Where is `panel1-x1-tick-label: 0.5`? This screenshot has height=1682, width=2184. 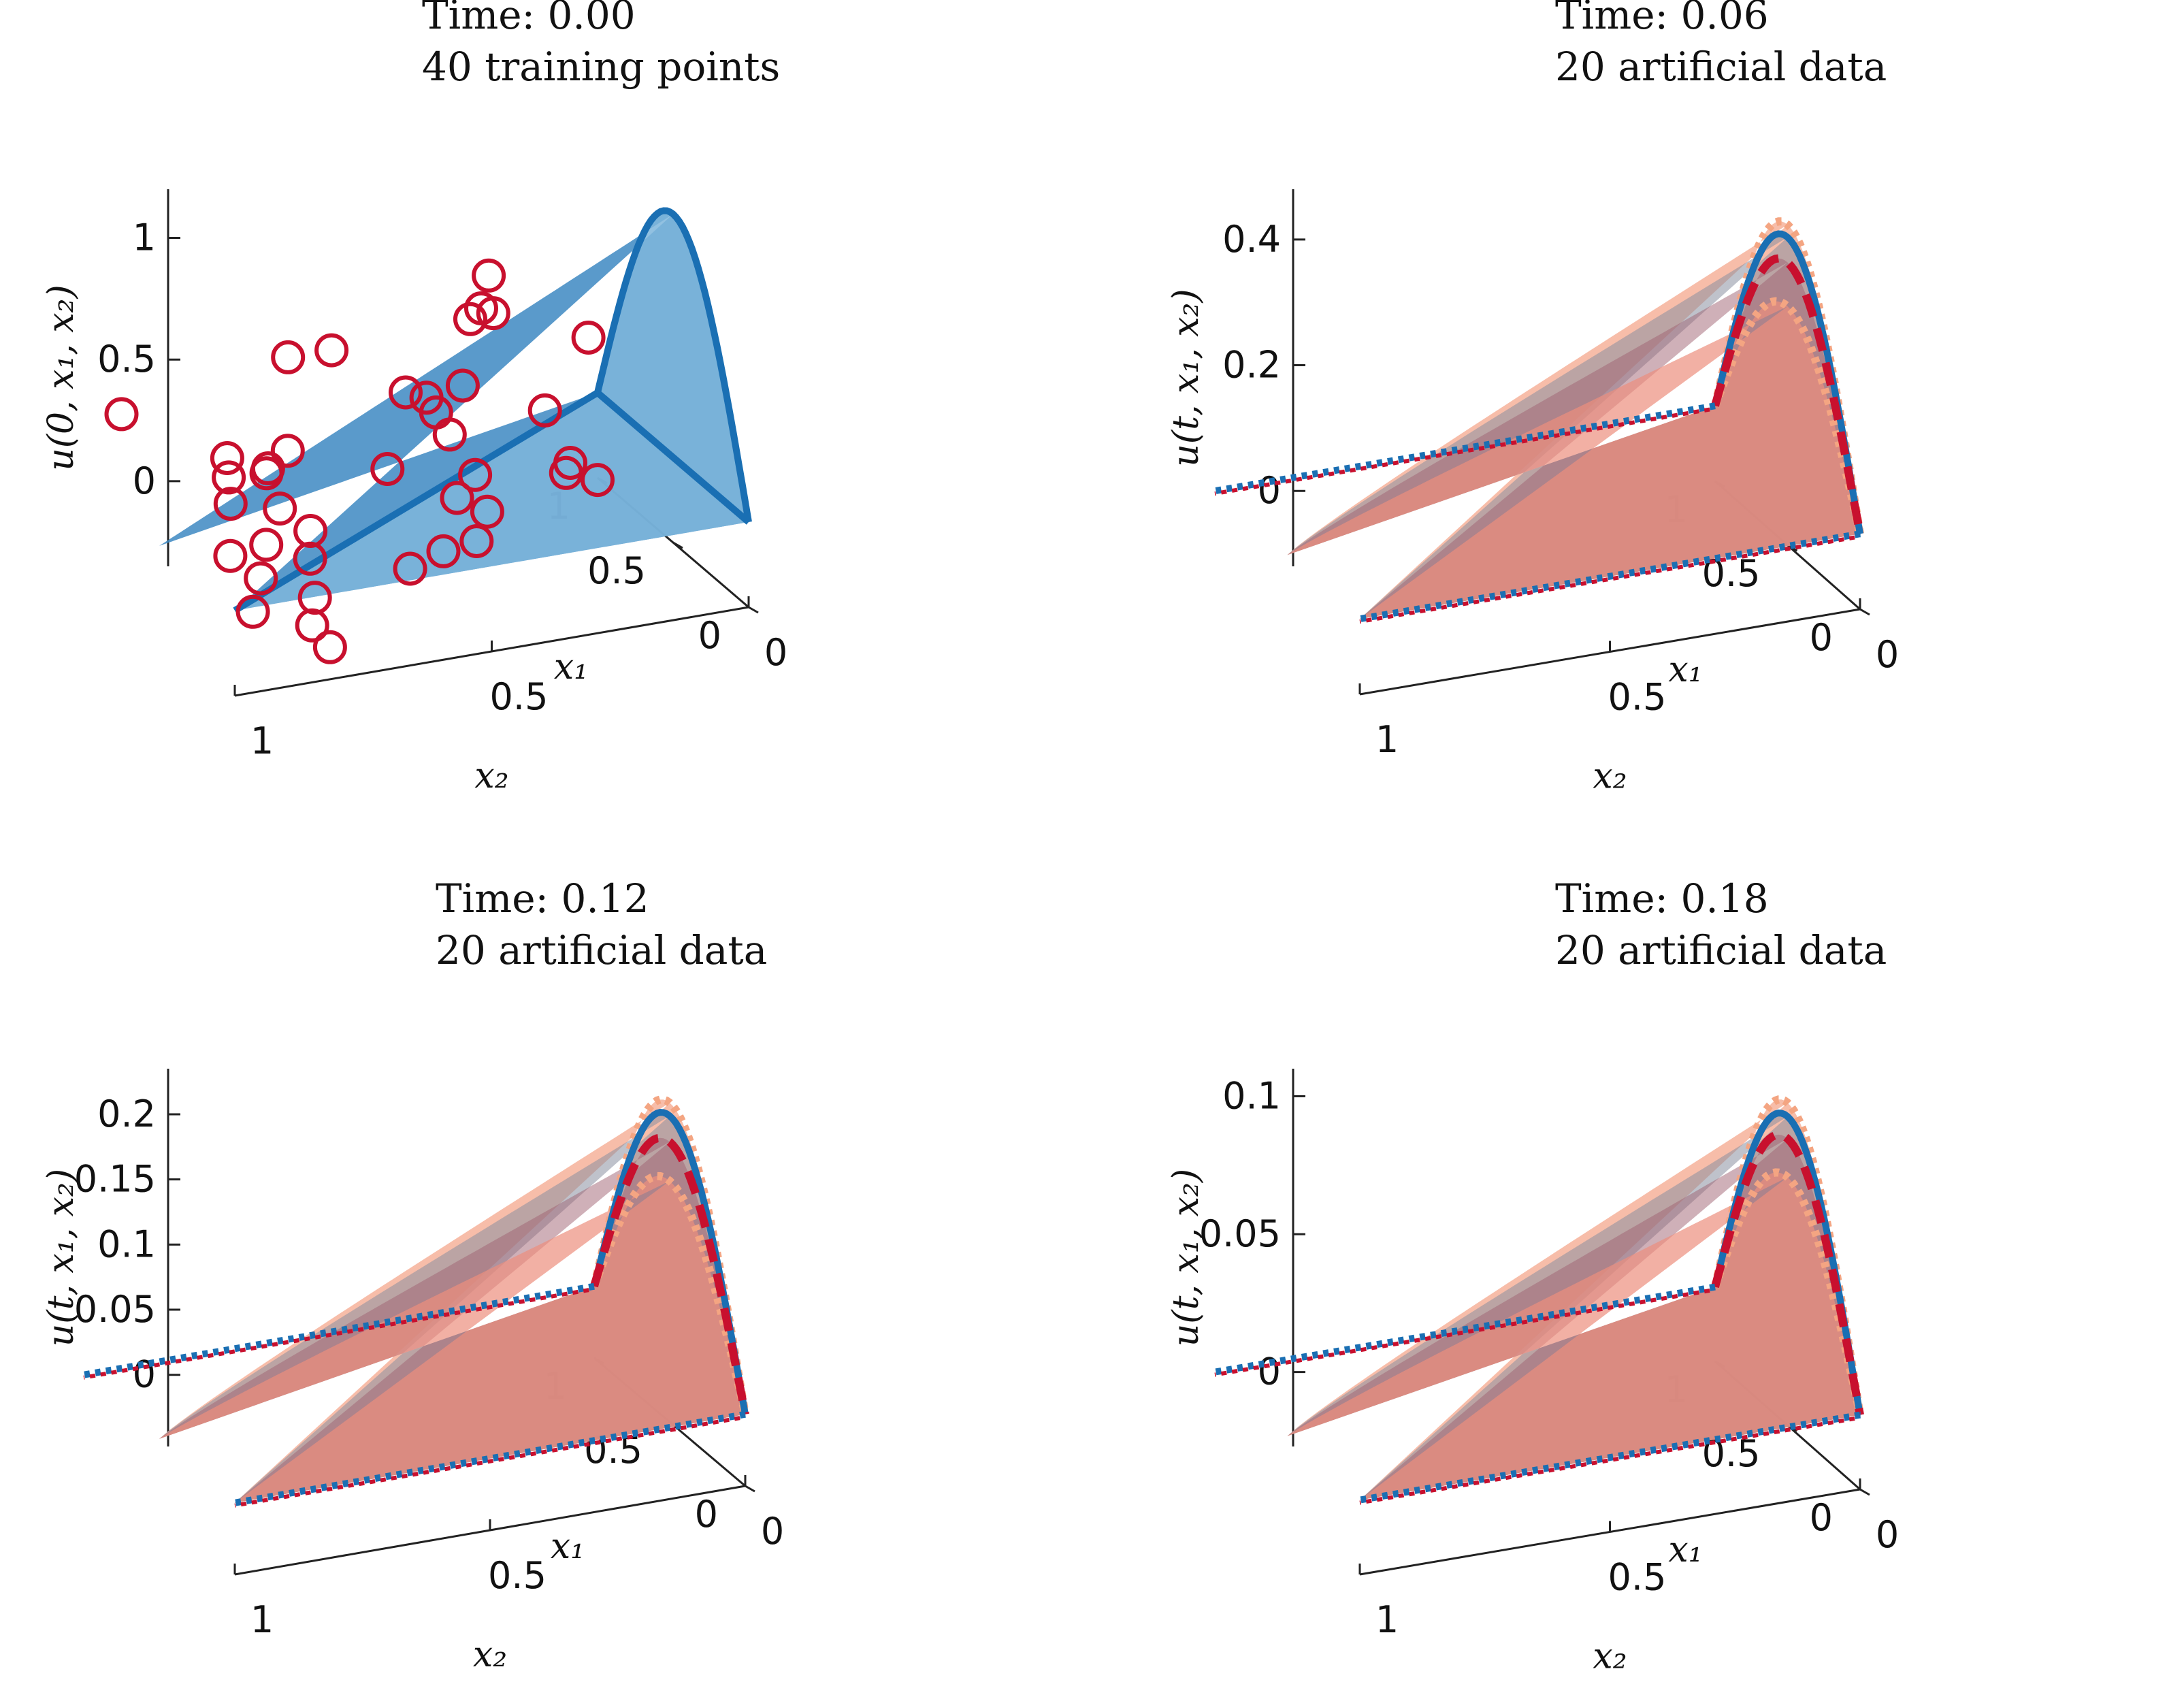 panel1-x1-tick-label: 0.5 is located at coordinates (1732, 573).